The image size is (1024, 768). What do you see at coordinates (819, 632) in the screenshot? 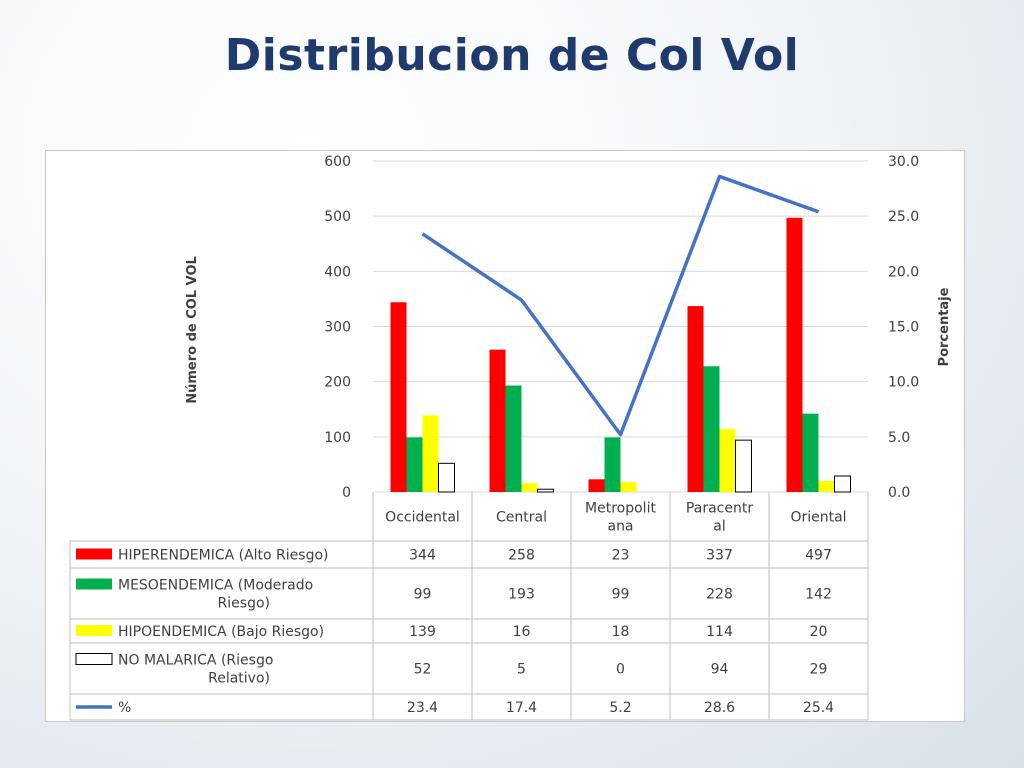
I see `data-label: 20` at bounding box center [819, 632].